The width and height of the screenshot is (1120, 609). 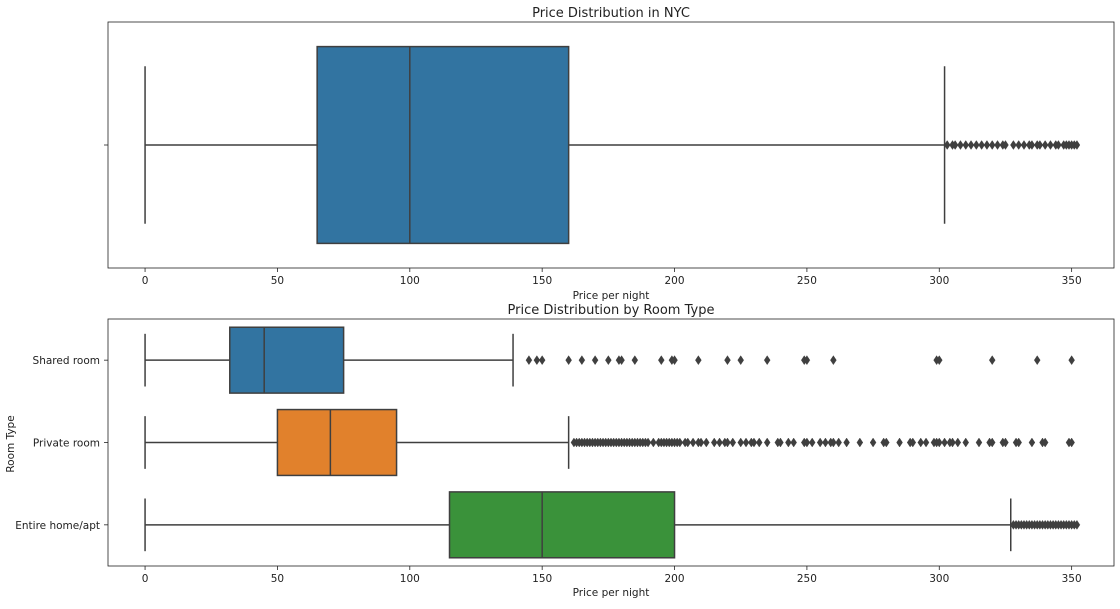 I want to click on chart-2-y-axis-label: Room Type, so click(x=11, y=443).